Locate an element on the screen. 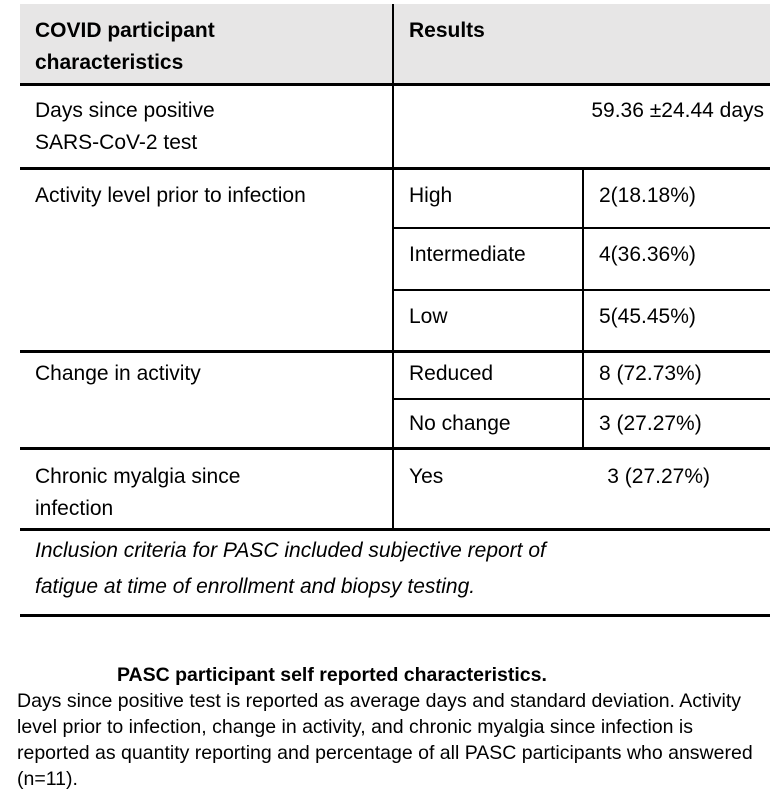  activity-intermediate-count: 4(36.36%) is located at coordinates (677, 259).